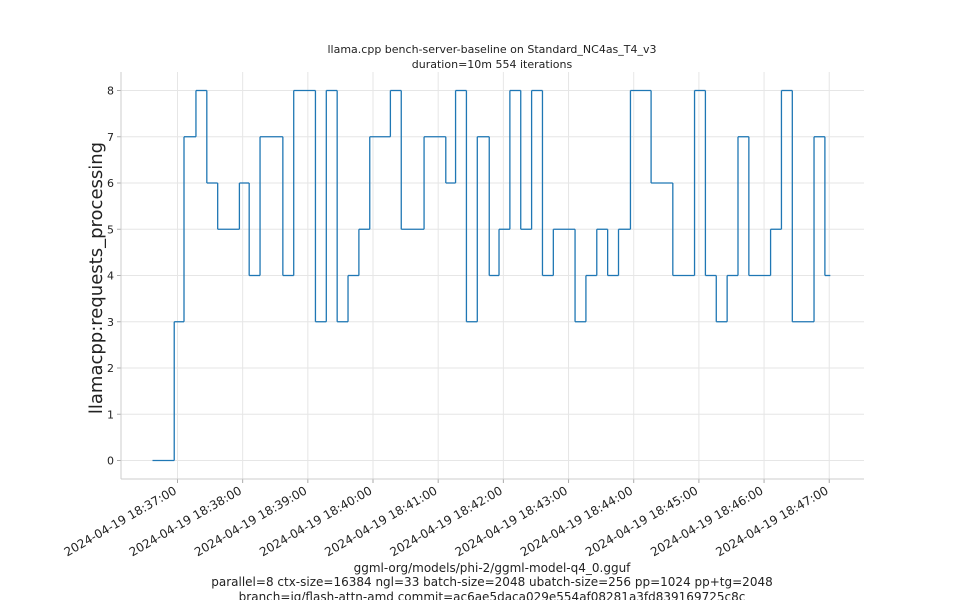 The image size is (960, 600). What do you see at coordinates (110, 322) in the screenshot?
I see `y-tick-label: 3` at bounding box center [110, 322].